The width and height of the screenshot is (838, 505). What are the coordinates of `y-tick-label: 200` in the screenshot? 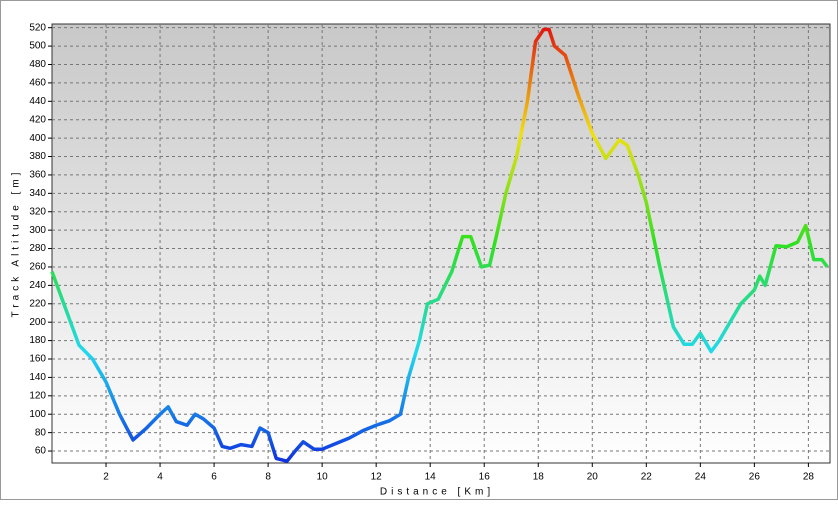 It's located at (37, 322).